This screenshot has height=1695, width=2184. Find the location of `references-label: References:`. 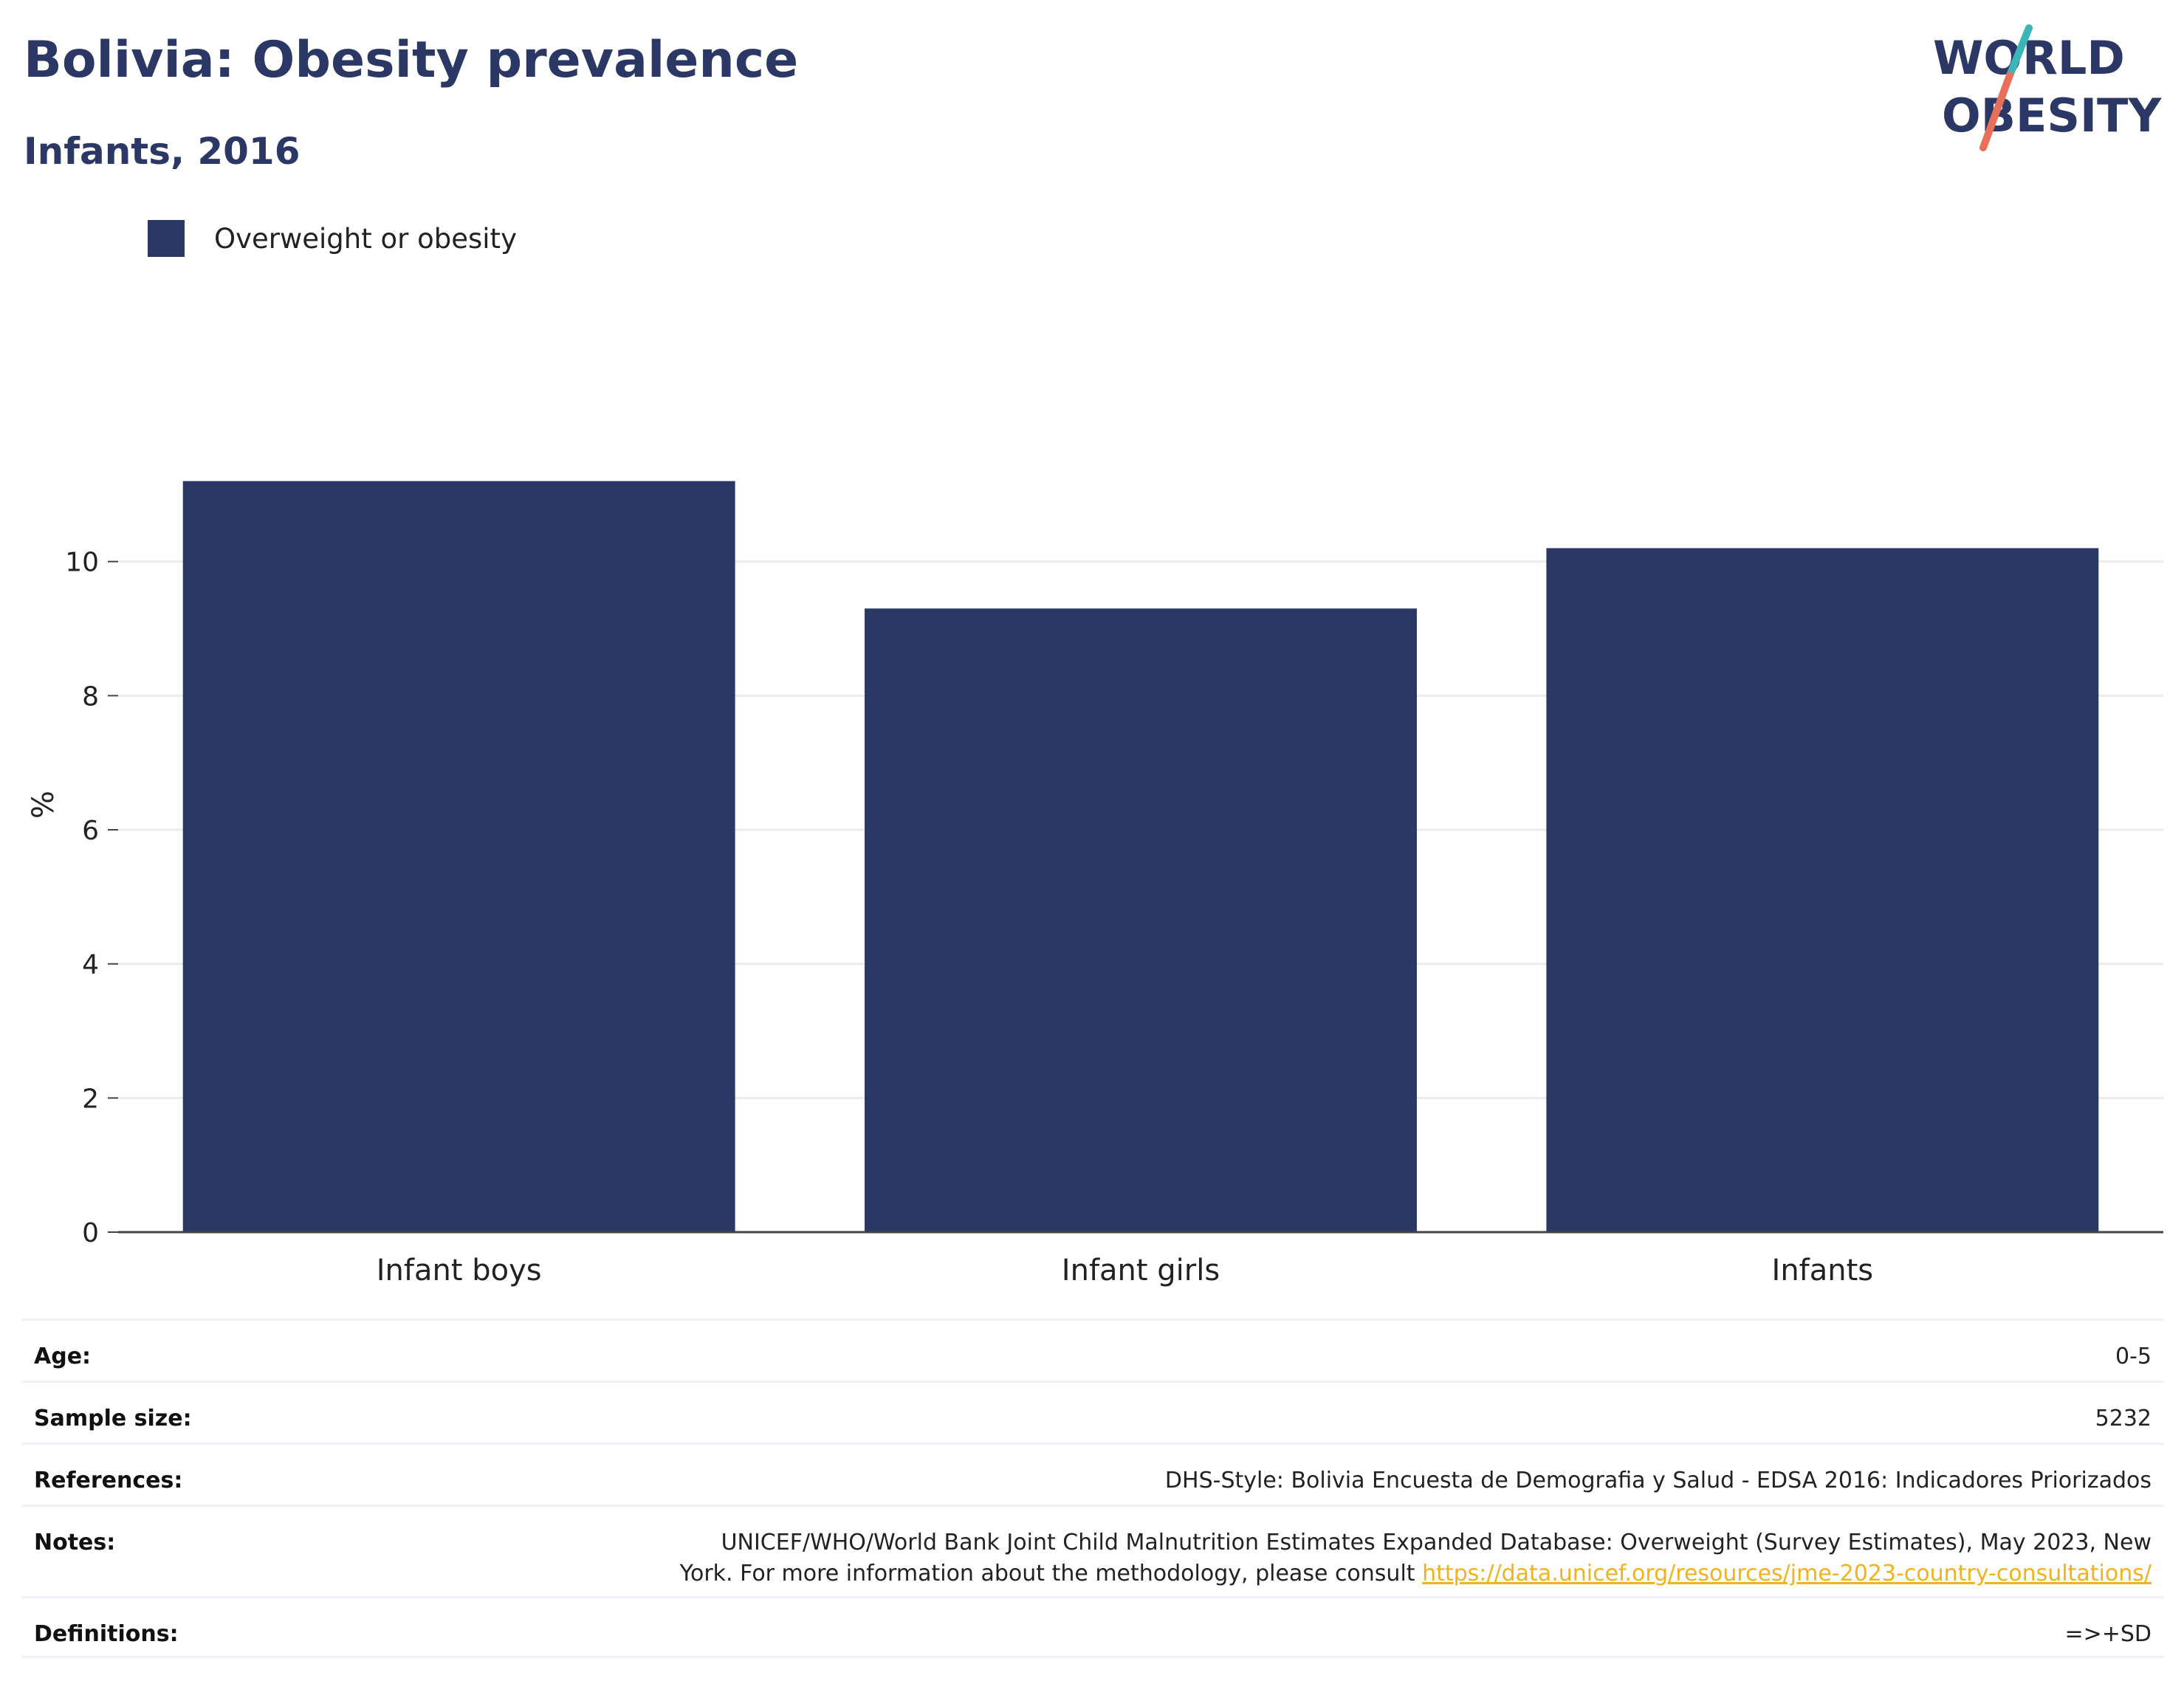

references-label: References: is located at coordinates (109, 1480).